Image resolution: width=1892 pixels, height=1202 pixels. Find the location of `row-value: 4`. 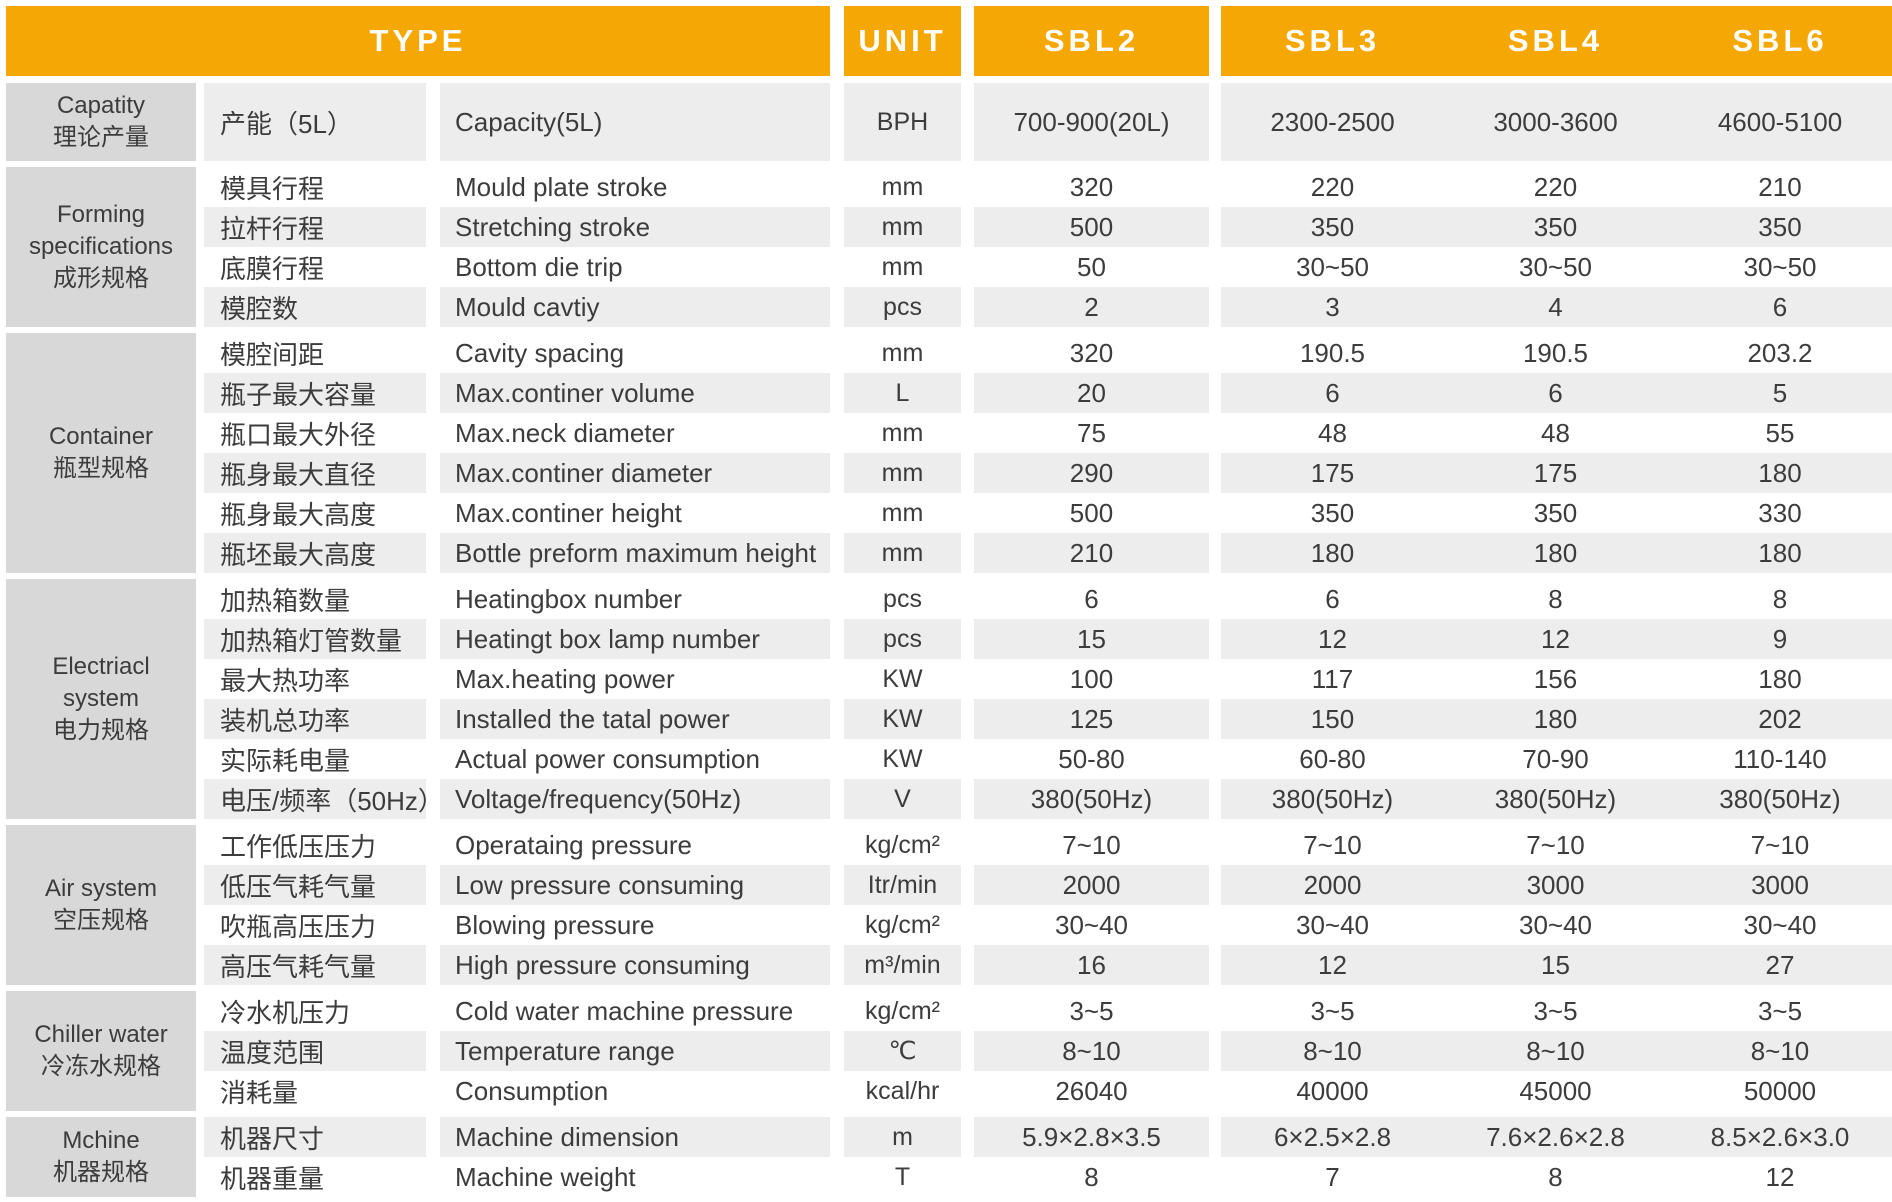

row-value: 4 is located at coordinates (1555, 307).